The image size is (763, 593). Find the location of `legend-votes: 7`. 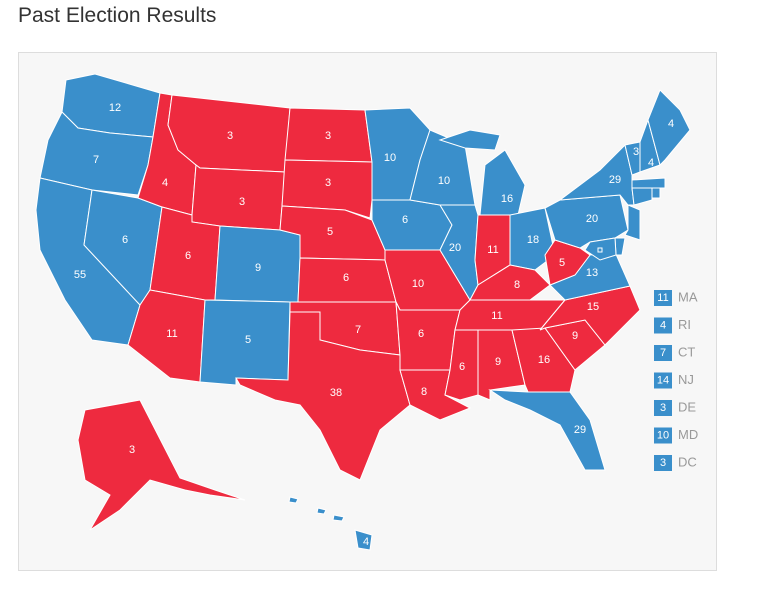

legend-votes: 7 is located at coordinates (663, 353).